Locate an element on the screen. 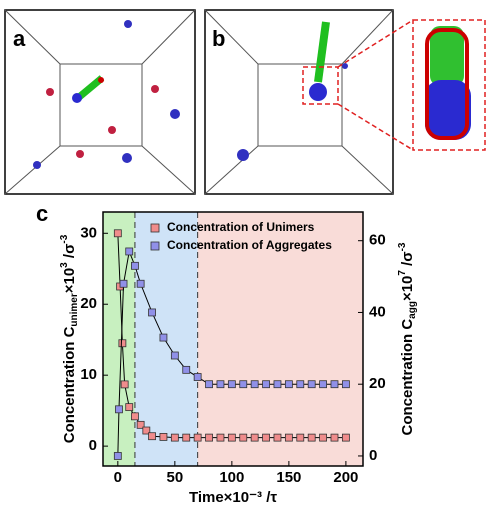  axis-label: Concentration Cunimer×103 /σ-3 is located at coordinates (69, 338).